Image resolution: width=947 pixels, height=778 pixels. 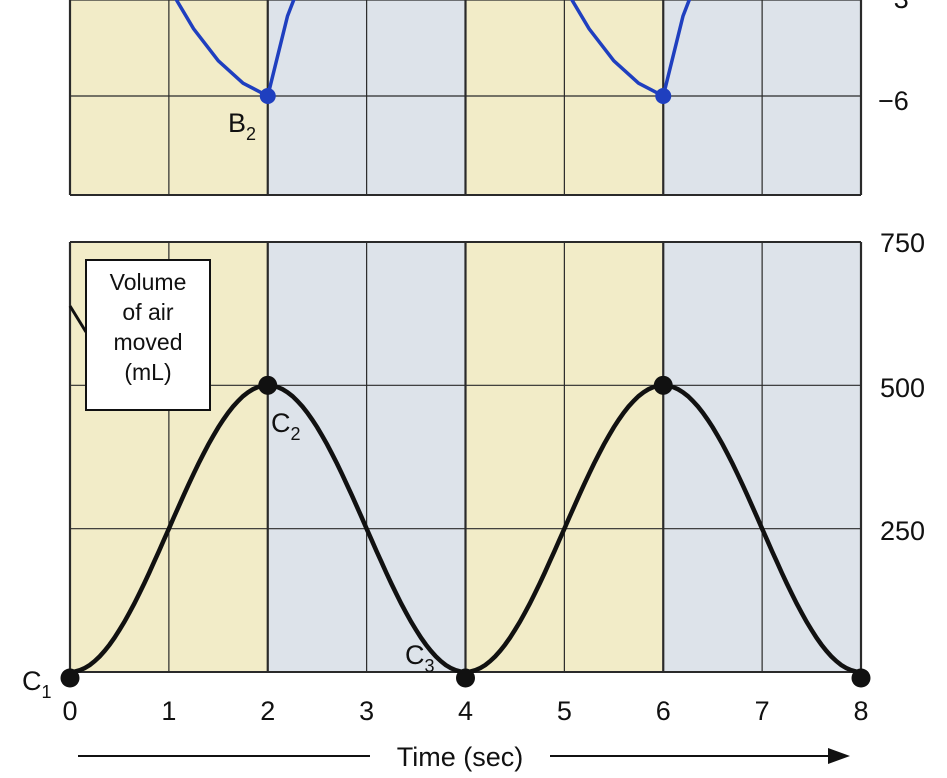 I want to click on pressure-markers, so click(x=465, y=96).